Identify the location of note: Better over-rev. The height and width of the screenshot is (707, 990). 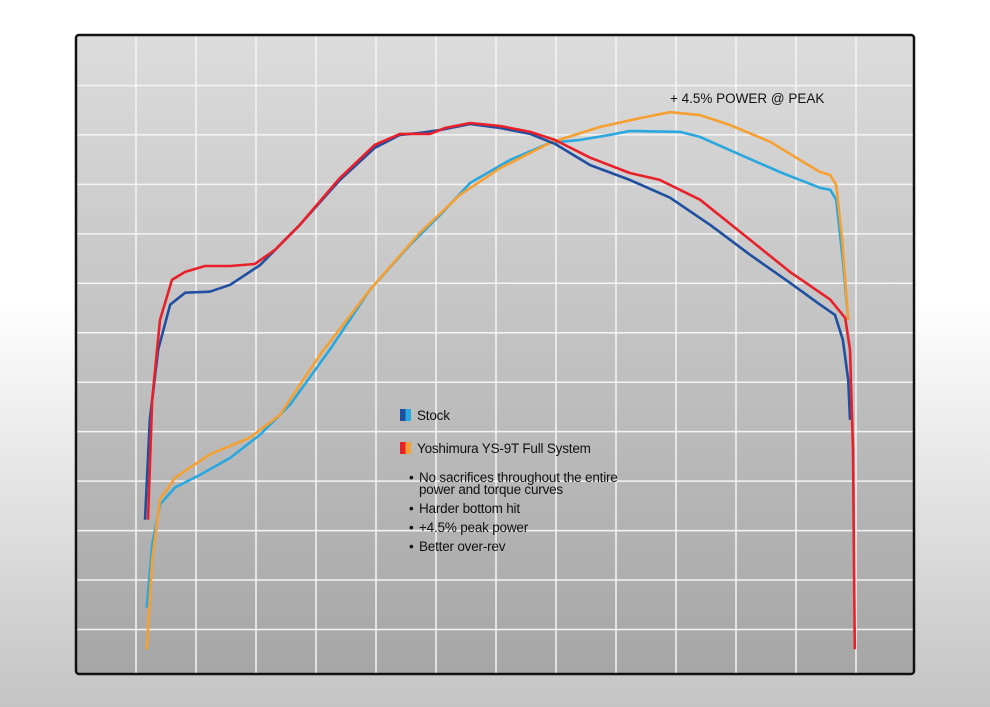
(525, 547).